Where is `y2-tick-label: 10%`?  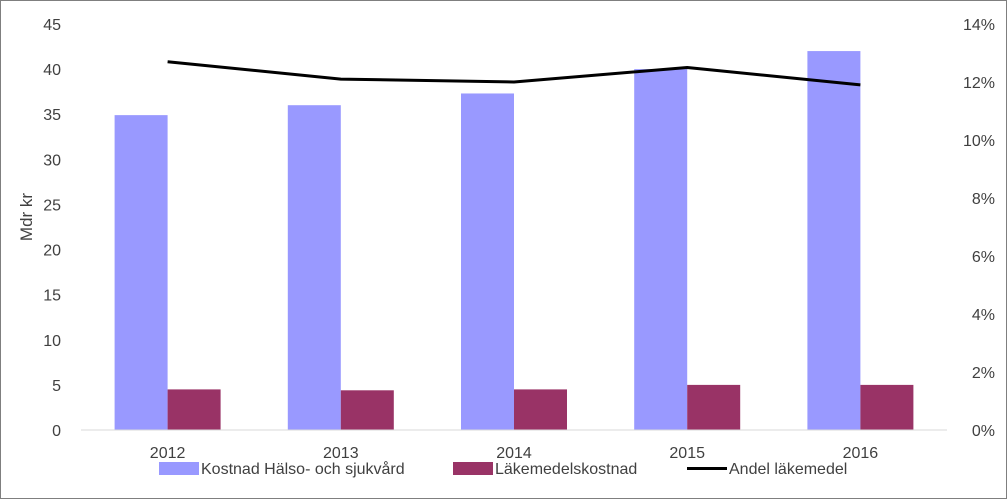
y2-tick-label: 10% is located at coordinates (979, 141).